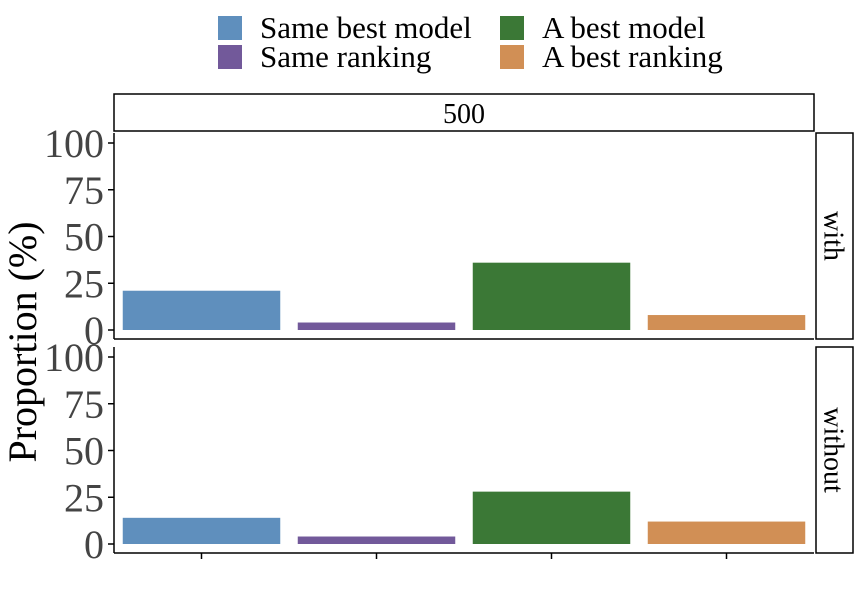  What do you see at coordinates (230, 57) in the screenshot?
I see `legend-key-same-ranking` at bounding box center [230, 57].